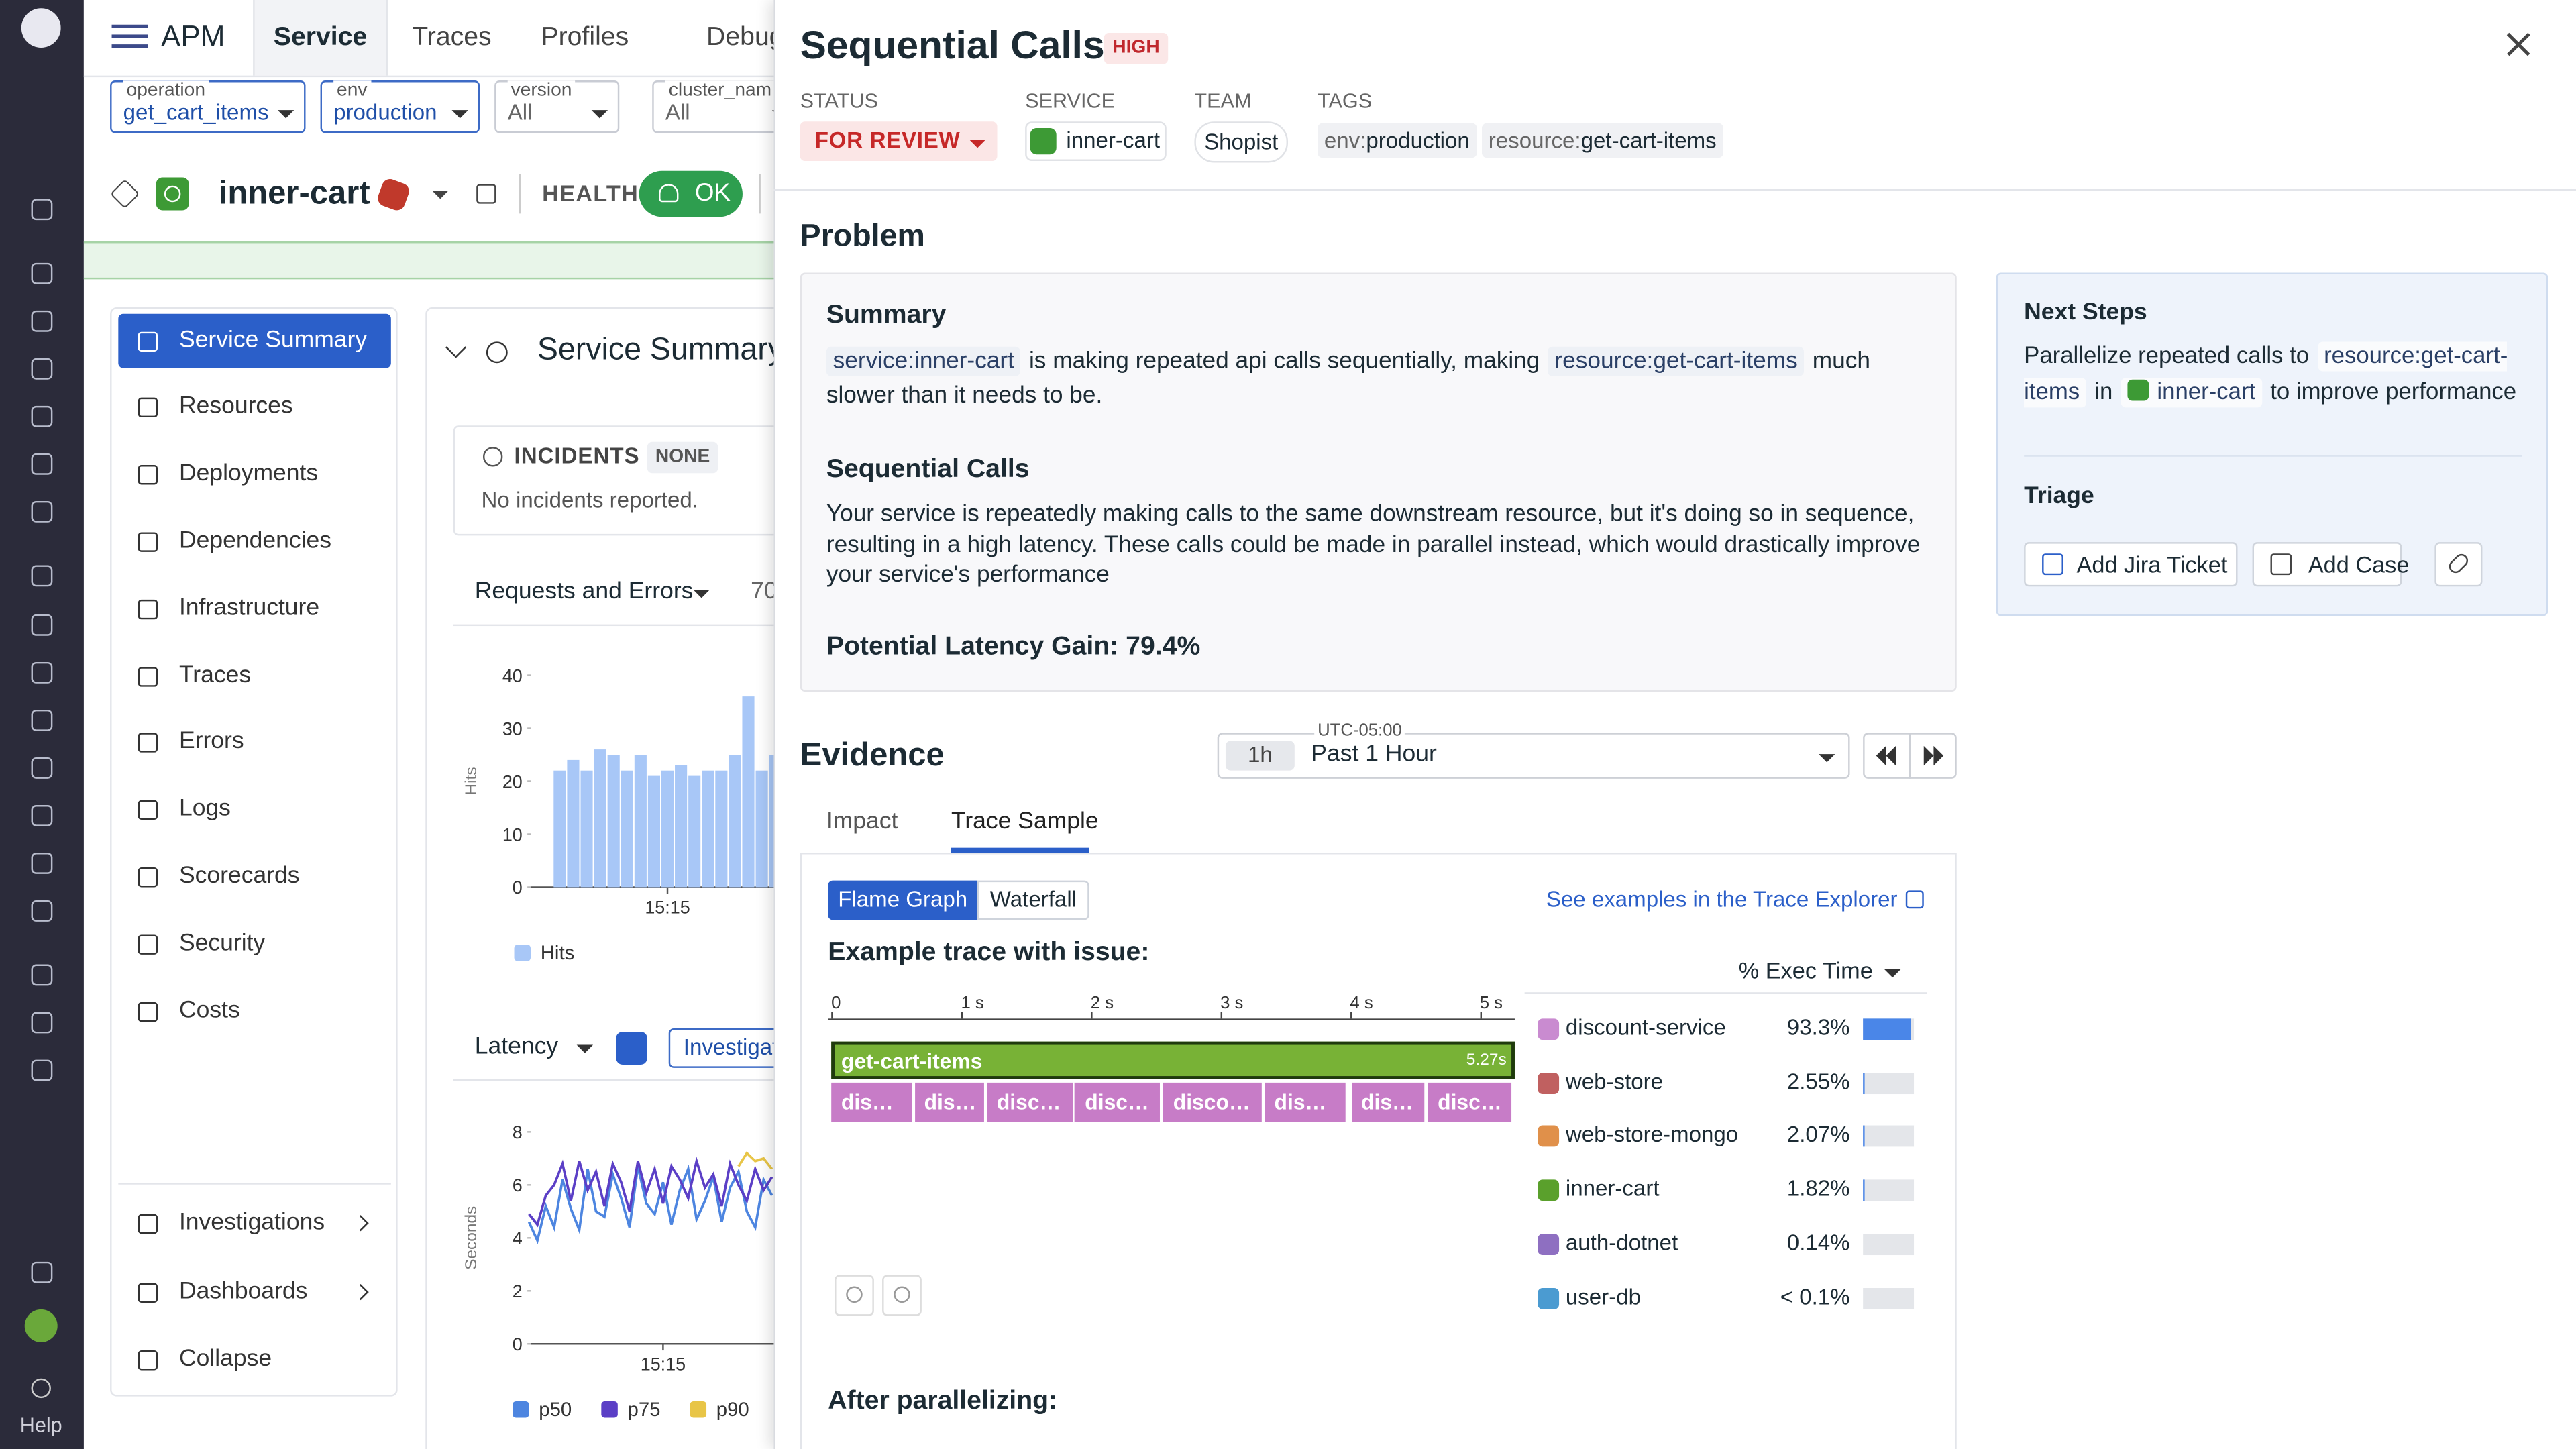 The height and width of the screenshot is (1449, 2576). Describe the element at coordinates (239, 876) in the screenshot. I see `menu-item: Scorecards` at that location.